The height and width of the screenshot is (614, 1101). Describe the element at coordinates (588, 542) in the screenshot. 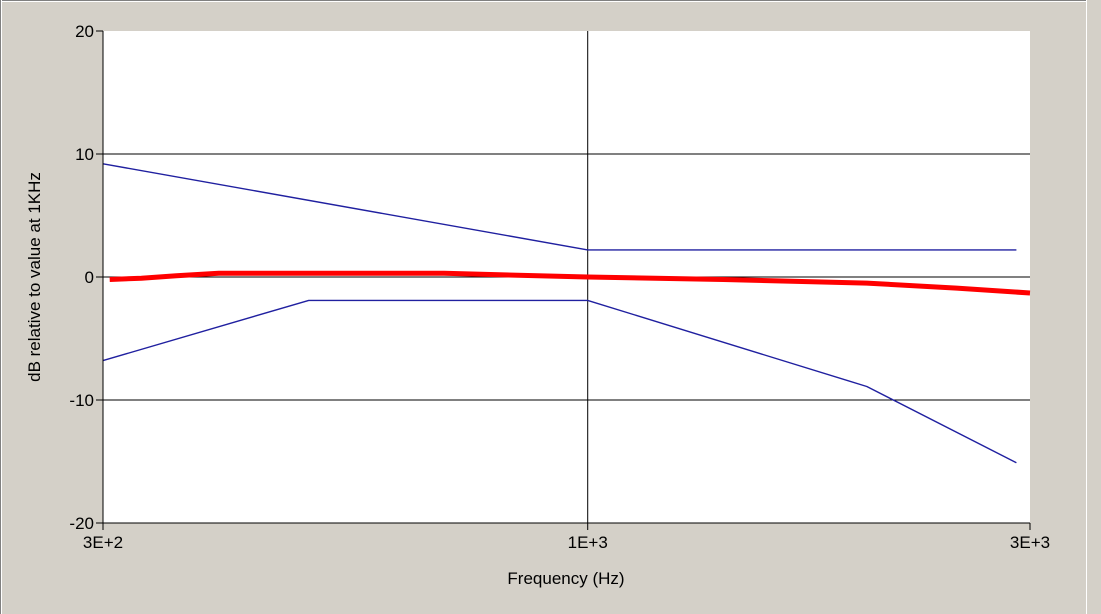

I see `x-tick-label: 1E+3` at that location.